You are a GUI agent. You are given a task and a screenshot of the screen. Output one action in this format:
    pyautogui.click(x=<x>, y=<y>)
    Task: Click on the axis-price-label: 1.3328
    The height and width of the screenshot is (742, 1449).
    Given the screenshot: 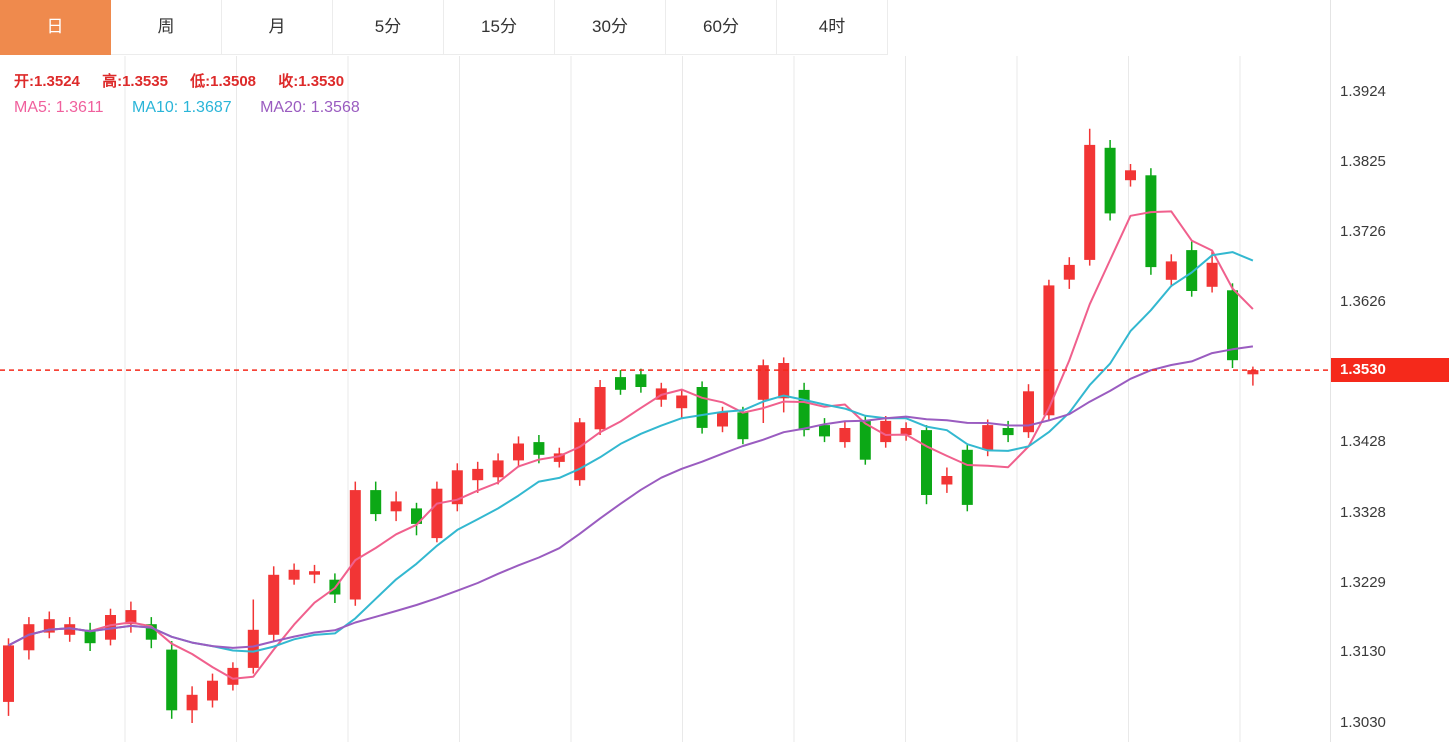 What is the action you would take?
    pyautogui.click(x=1363, y=512)
    